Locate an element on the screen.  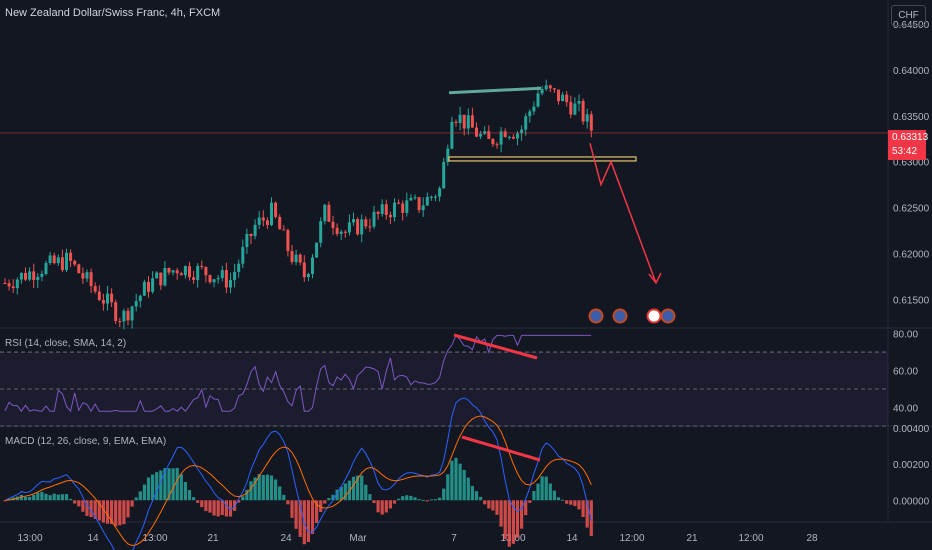
price-tick-label: 0.63000 is located at coordinates (911, 163).